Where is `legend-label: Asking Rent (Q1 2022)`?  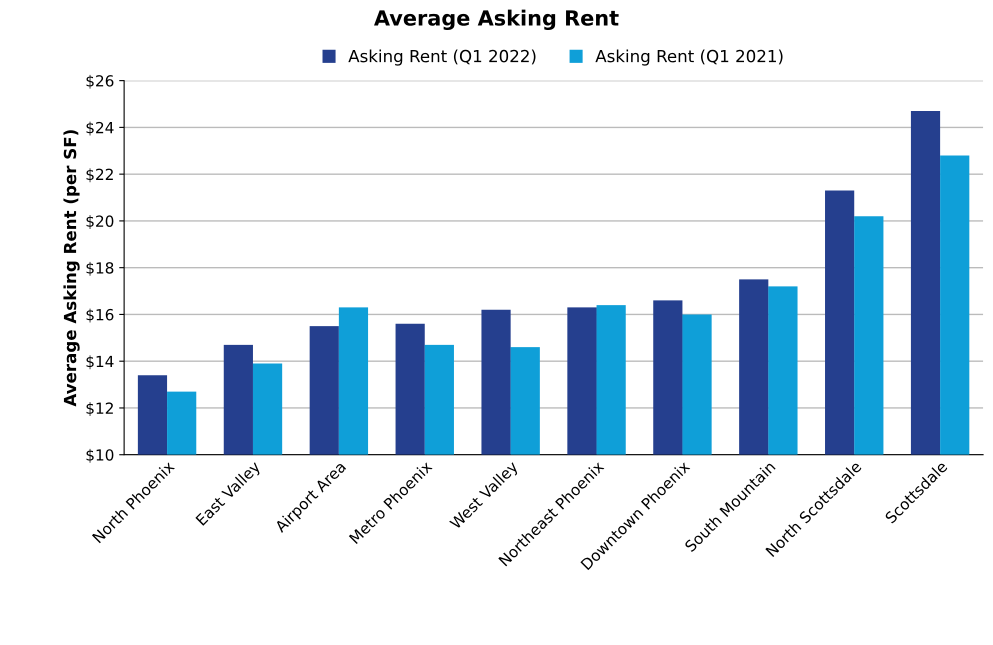 legend-label: Asking Rent (Q1 2022) is located at coordinates (442, 57).